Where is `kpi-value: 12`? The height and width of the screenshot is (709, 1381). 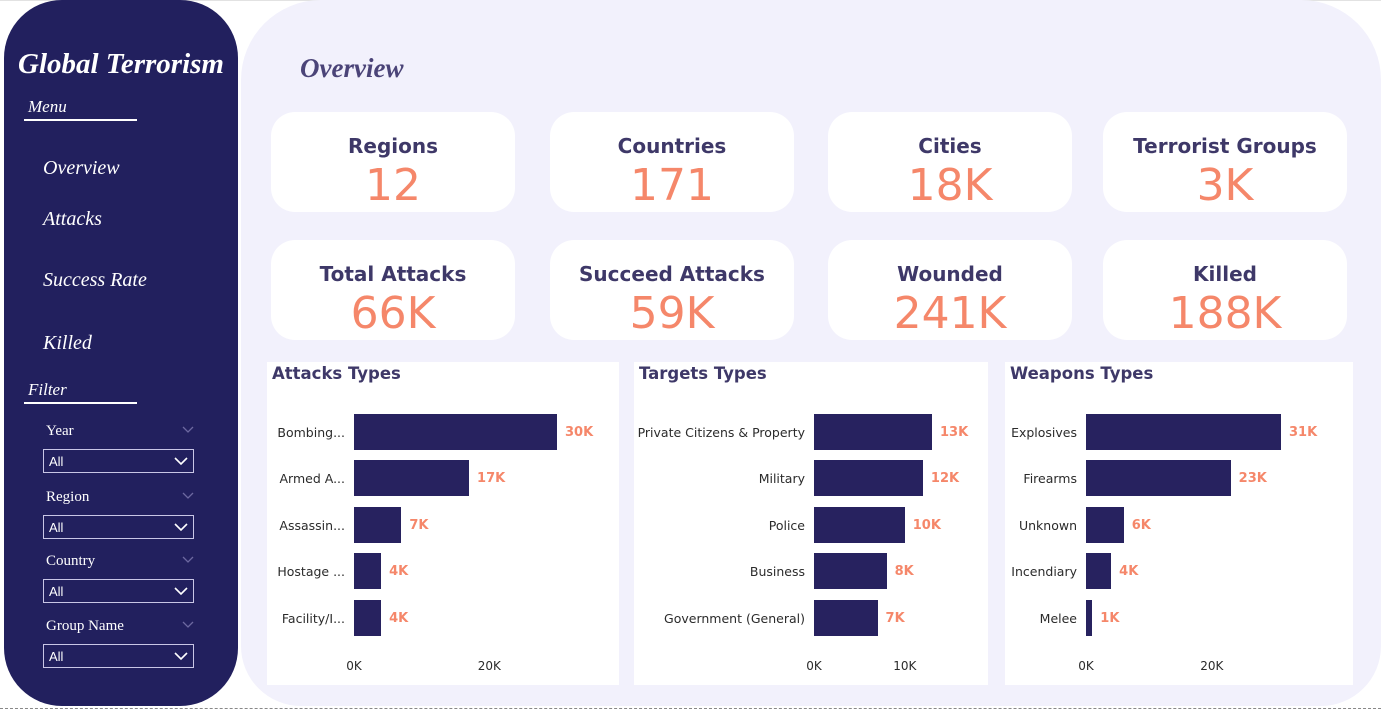 kpi-value: 12 is located at coordinates (393, 185).